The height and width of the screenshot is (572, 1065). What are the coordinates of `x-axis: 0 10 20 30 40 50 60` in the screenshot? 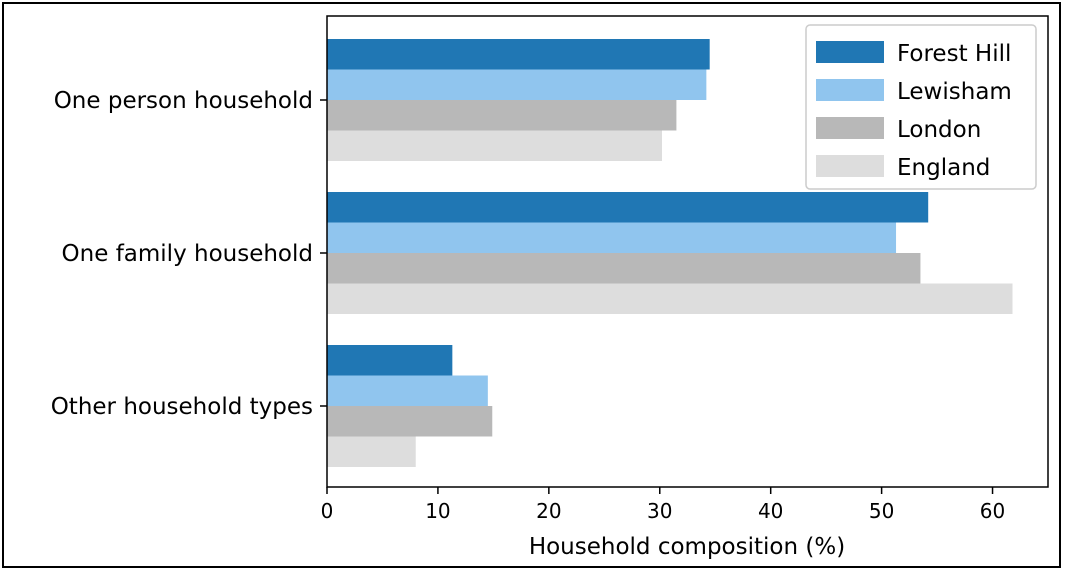 It's located at (663, 505).